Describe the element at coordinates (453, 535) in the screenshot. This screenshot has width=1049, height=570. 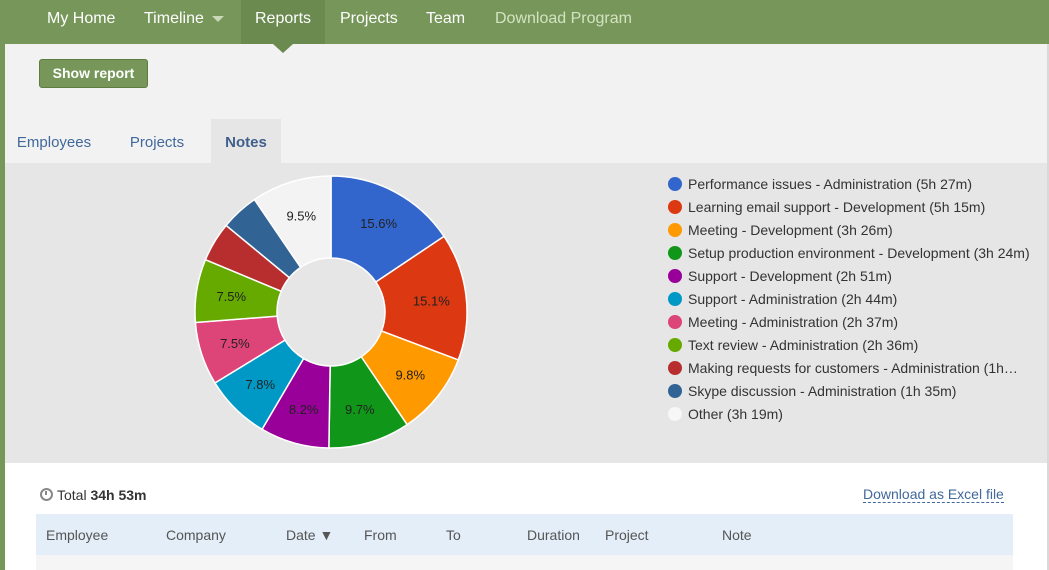
I see `column-to: To` at that location.